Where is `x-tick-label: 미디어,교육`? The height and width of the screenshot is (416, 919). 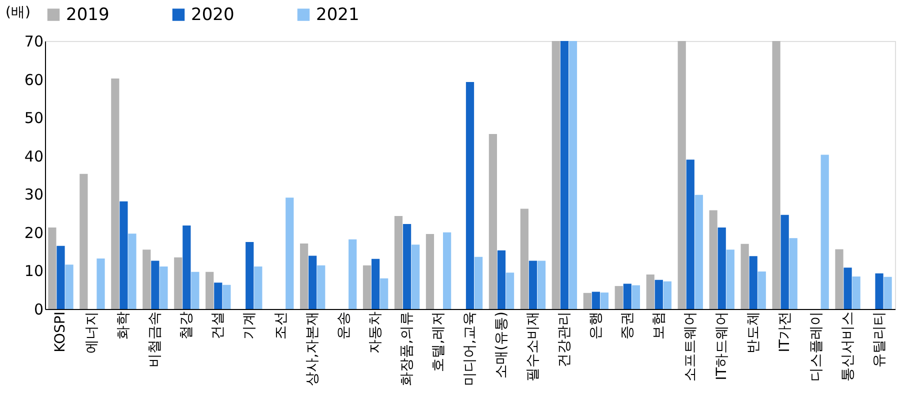
x-tick-label: 미디어,교육 is located at coordinates (470, 349).